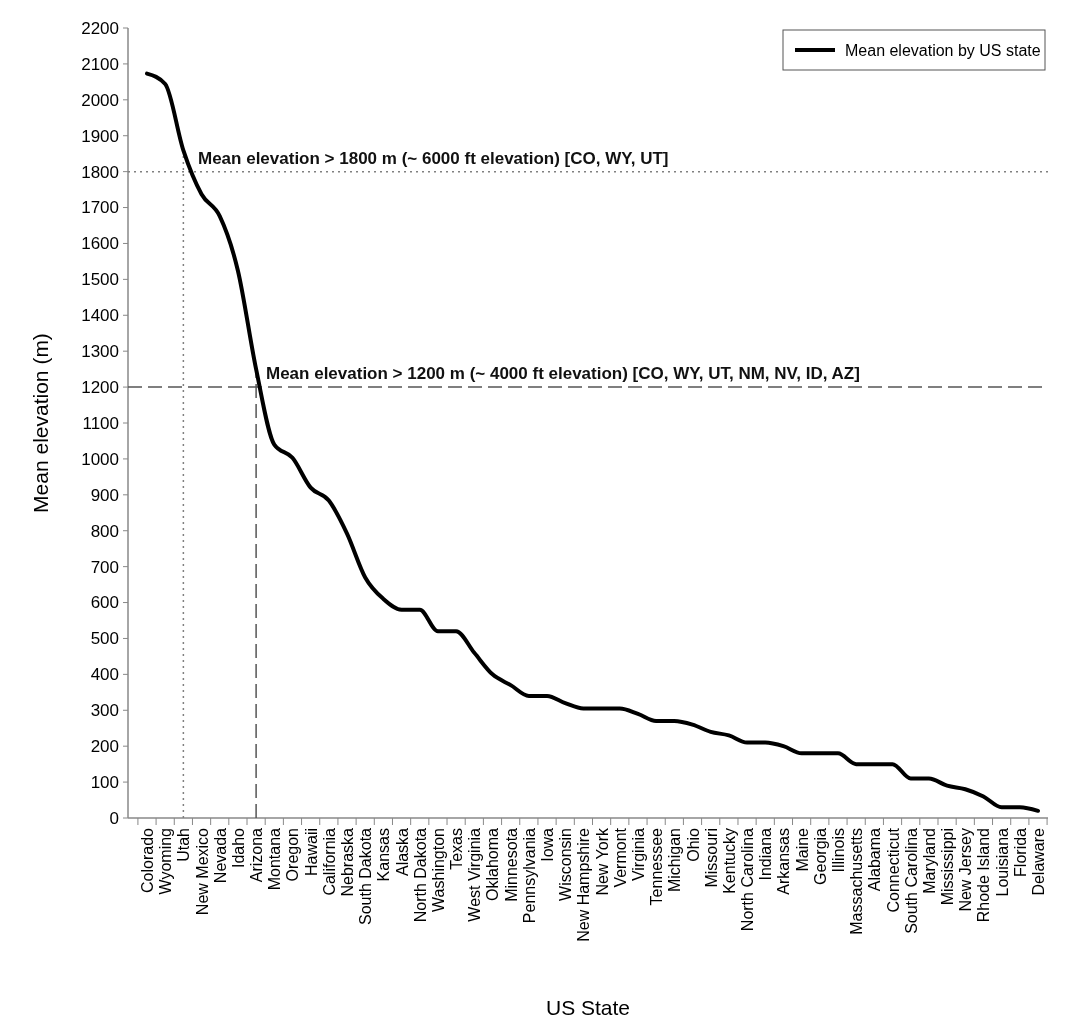 The image size is (1078, 1029). I want to click on x-tick-label: Massachusetts, so click(857, 881).